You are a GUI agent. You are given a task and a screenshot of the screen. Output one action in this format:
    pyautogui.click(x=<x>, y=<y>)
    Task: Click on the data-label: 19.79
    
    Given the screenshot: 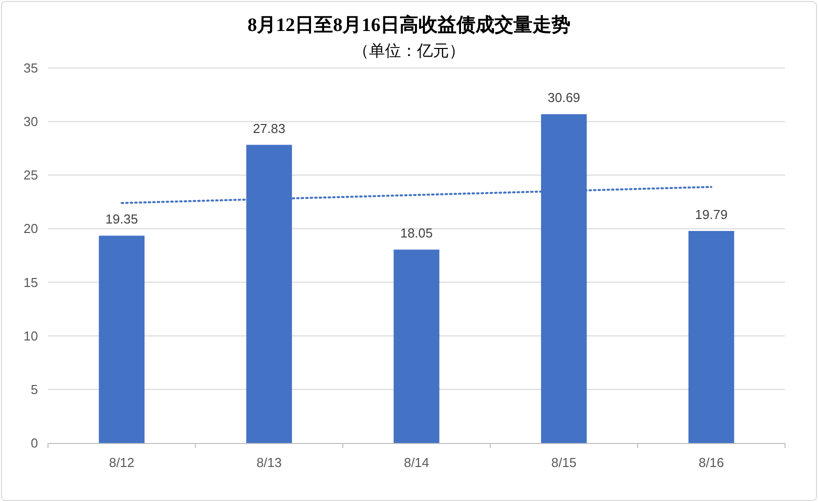 What is the action you would take?
    pyautogui.click(x=711, y=214)
    